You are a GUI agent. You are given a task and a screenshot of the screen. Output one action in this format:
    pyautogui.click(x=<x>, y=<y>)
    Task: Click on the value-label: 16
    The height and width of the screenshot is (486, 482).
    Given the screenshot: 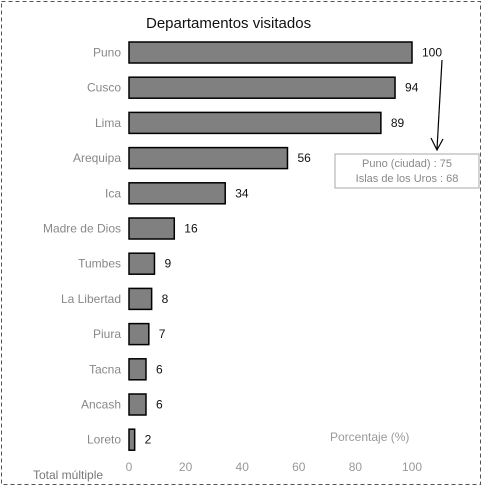 What is the action you would take?
    pyautogui.click(x=191, y=229)
    